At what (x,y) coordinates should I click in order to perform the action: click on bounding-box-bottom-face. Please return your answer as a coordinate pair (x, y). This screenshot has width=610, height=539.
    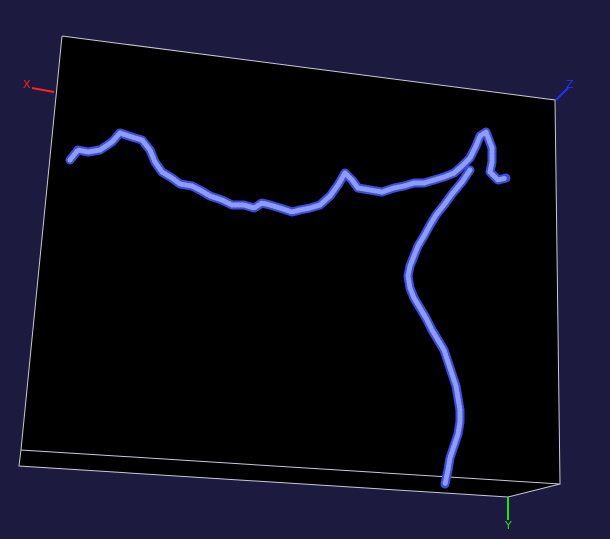
    Looking at the image, I should click on (289, 473).